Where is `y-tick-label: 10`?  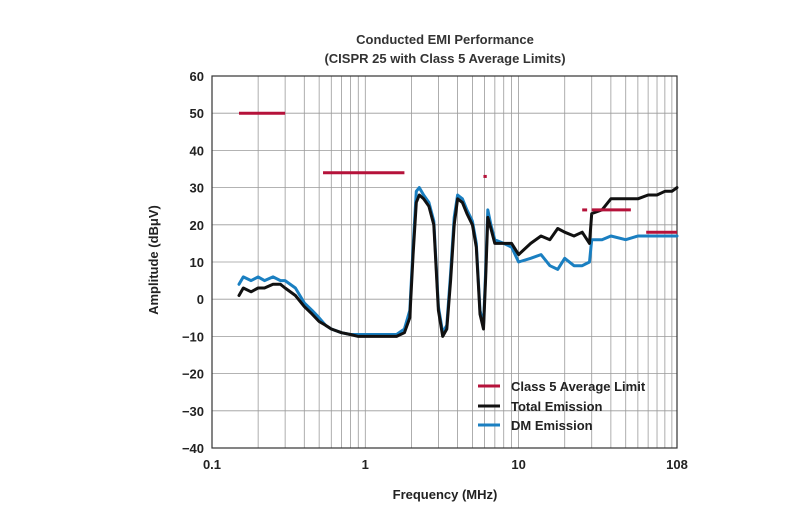 y-tick-label: 10 is located at coordinates (197, 262).